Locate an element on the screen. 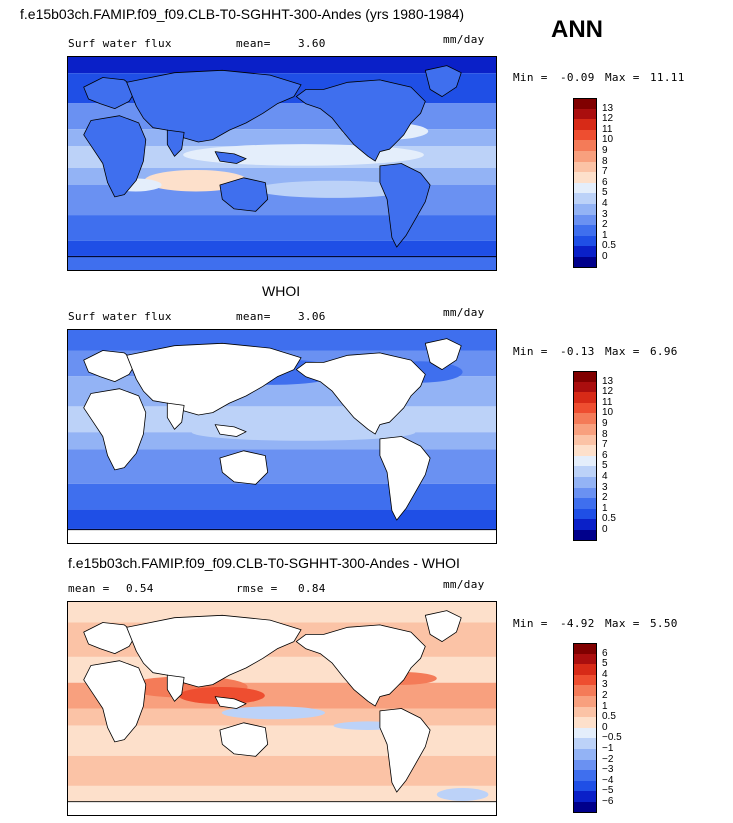  panel1-field-label: Surf water flux is located at coordinates (120, 43).